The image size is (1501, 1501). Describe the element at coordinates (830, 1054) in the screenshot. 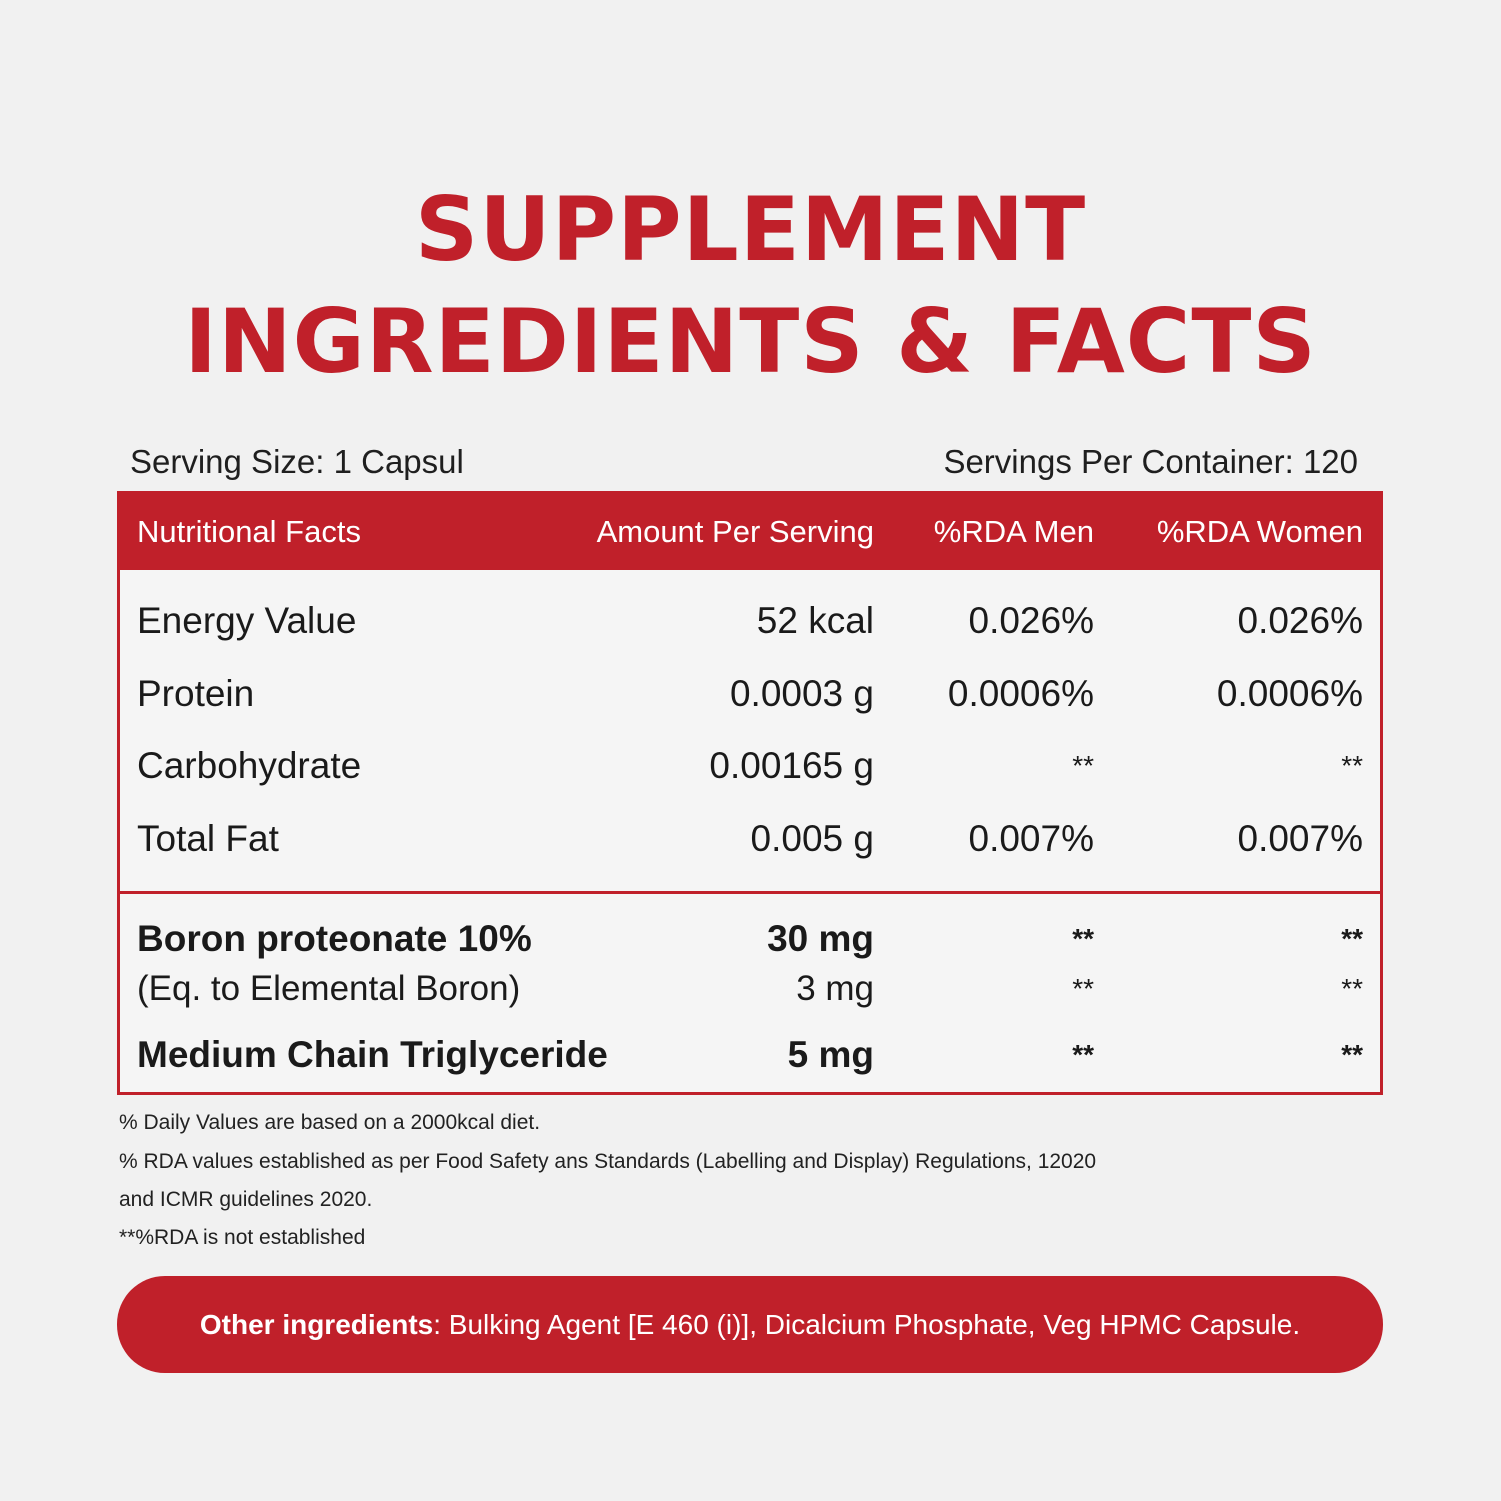

I see `ingredient-amount: 5 mg` at that location.